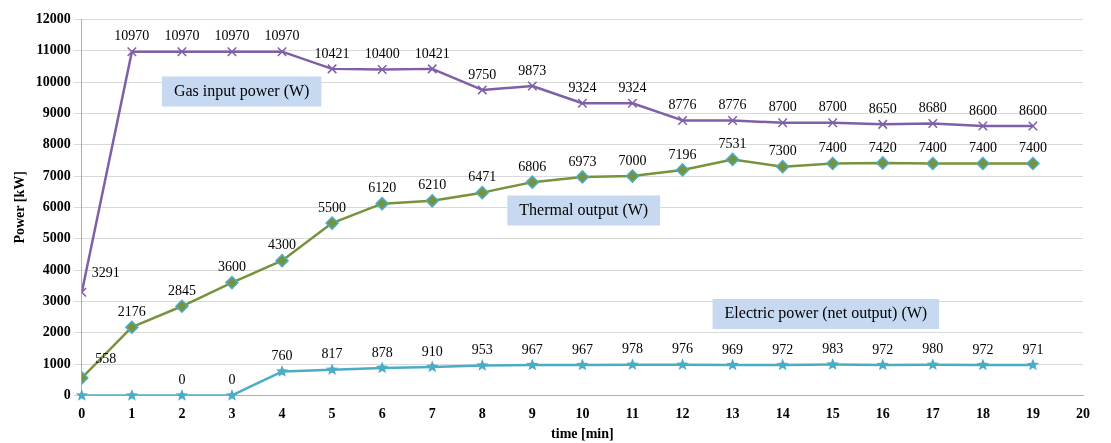 The width and height of the screenshot is (1111, 443). Describe the element at coordinates (532, 414) in the screenshot. I see `x-tick-label: 9` at that location.